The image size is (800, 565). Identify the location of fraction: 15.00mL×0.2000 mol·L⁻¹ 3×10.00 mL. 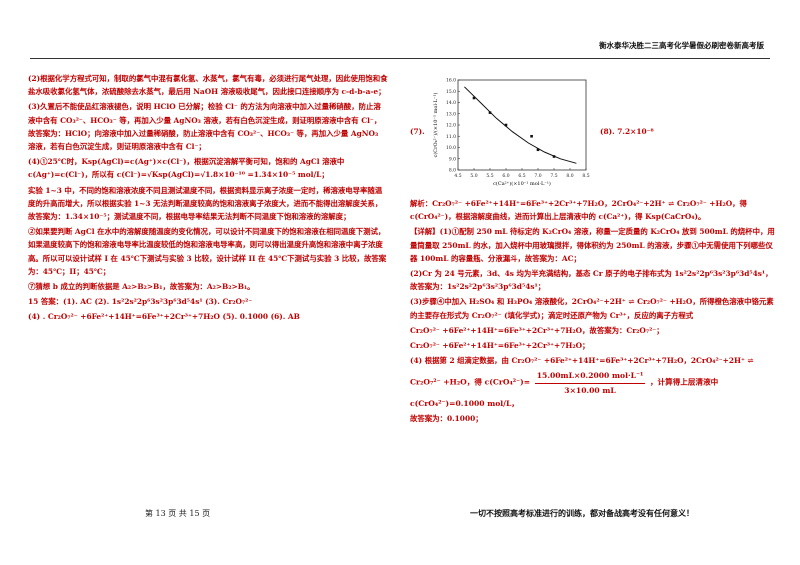
(590, 382).